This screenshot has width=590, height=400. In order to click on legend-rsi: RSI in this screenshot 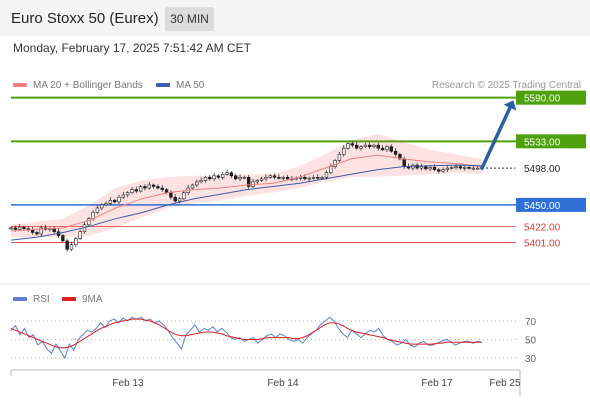, I will do `click(31, 299)`.